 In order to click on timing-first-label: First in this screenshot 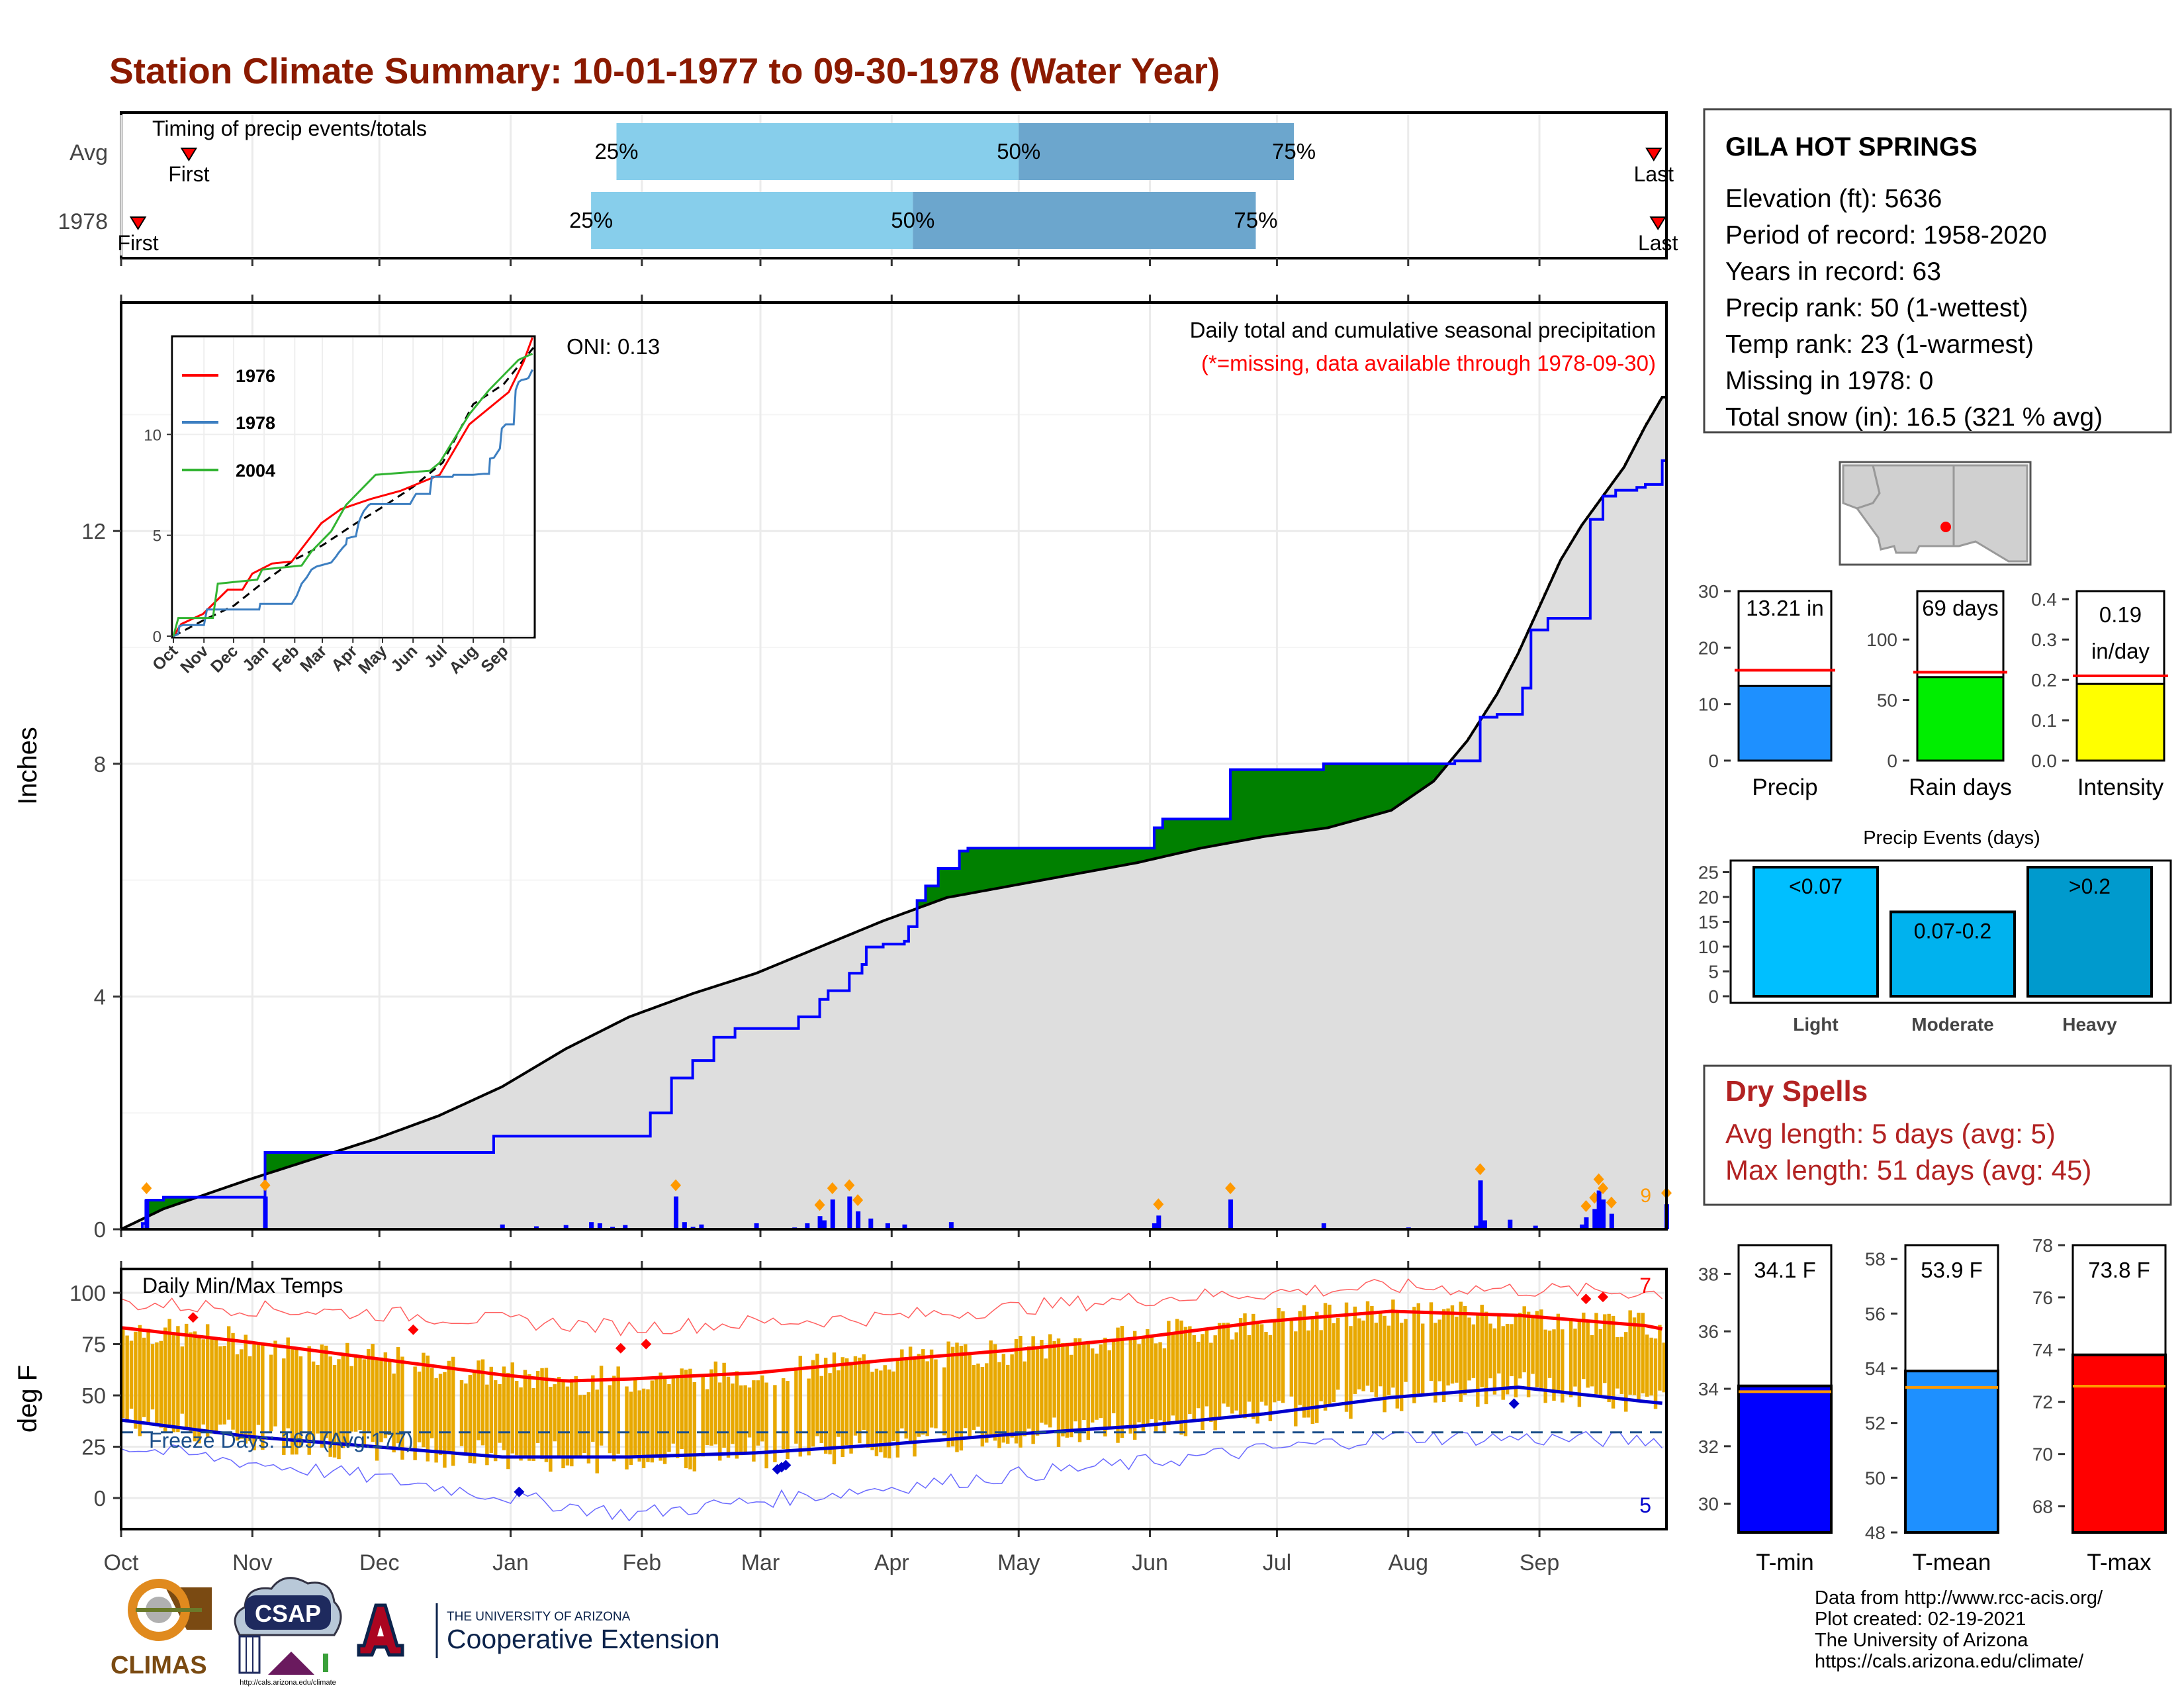, I will do `click(137, 243)`.